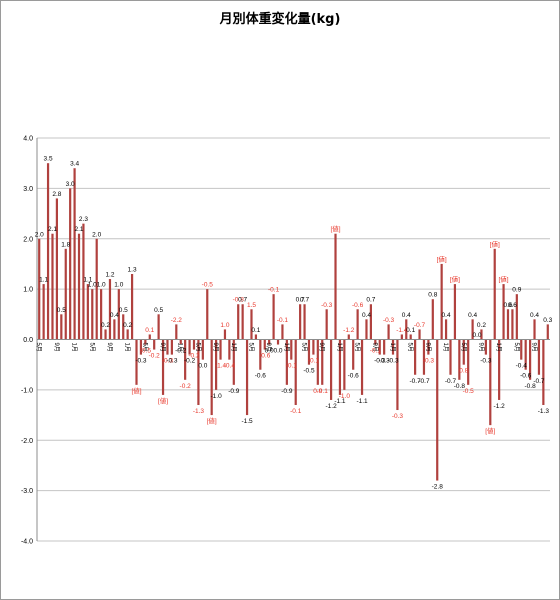 Image resolution: width=560 pixels, height=600 pixels. Describe the element at coordinates (74, 164) in the screenshot. I see `data-label: 3.4` at that location.